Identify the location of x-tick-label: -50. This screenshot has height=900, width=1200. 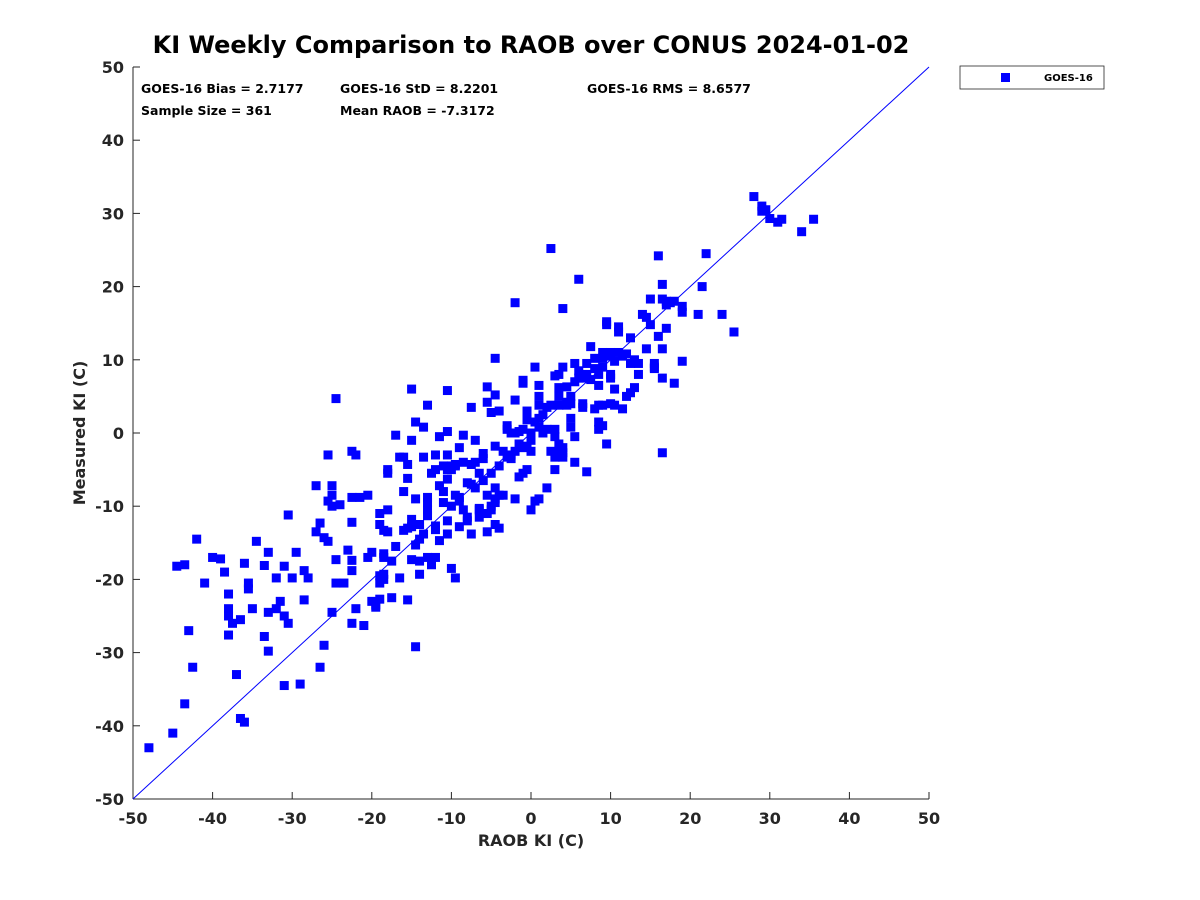
(133, 818).